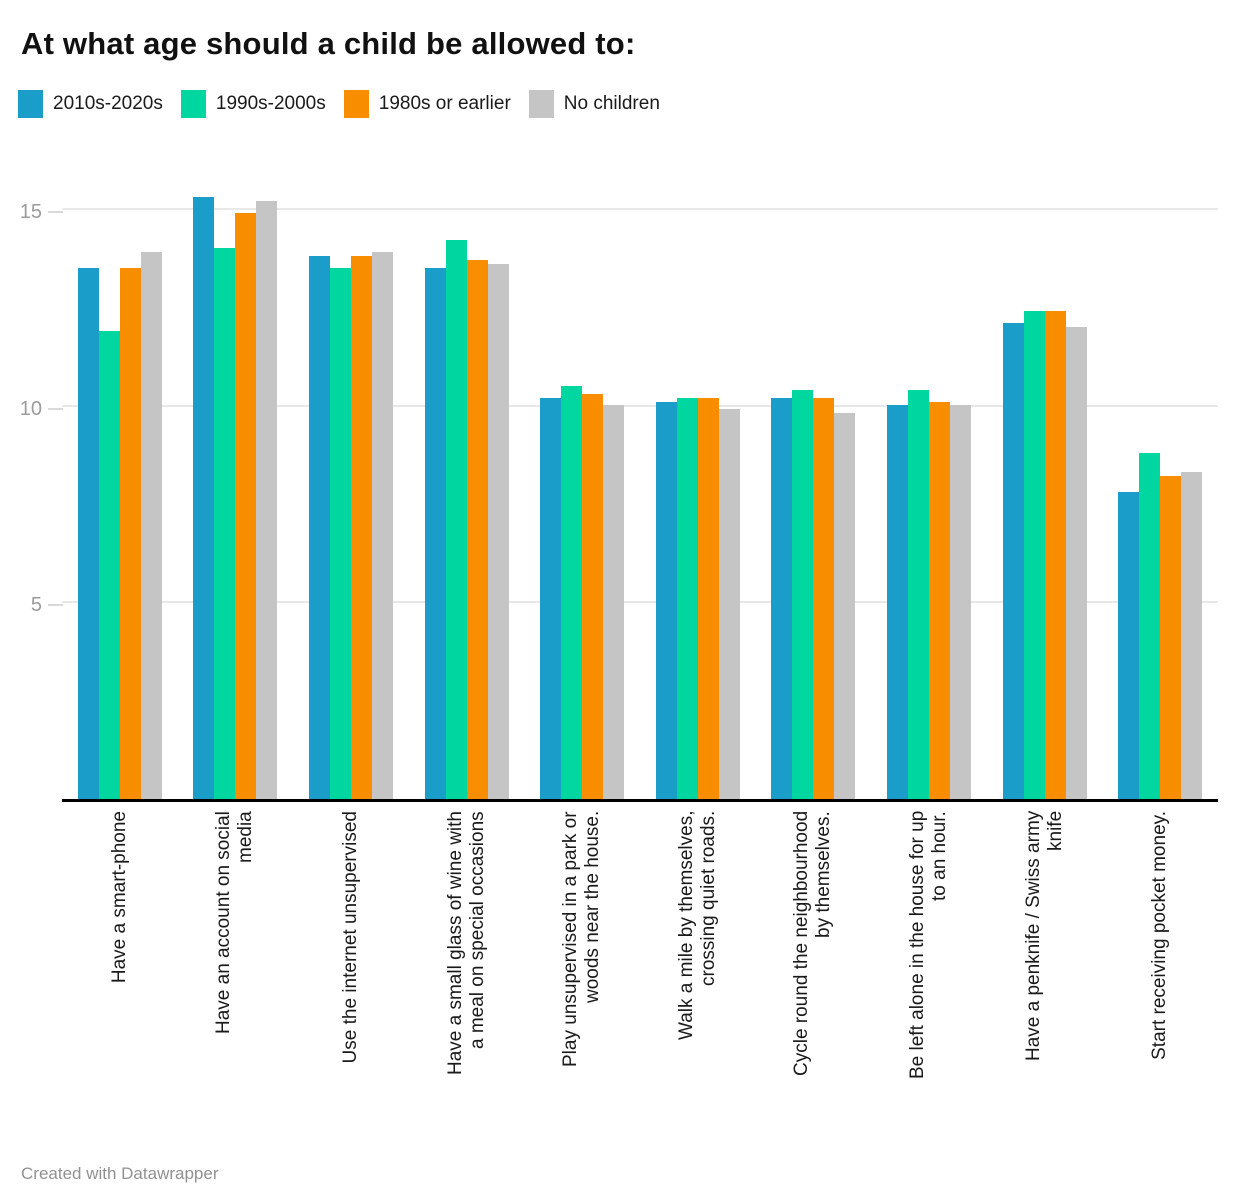 The image size is (1240, 1196). I want to click on x-label: Use the internet unsupervised, so click(350, 937).